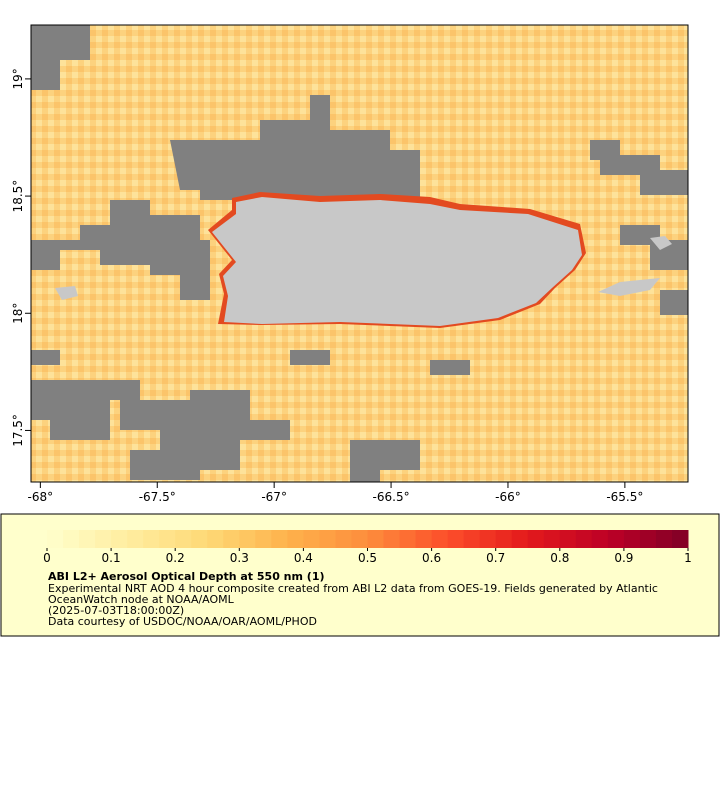  I want to click on x-tick-label: -66.5°, so click(391, 497).